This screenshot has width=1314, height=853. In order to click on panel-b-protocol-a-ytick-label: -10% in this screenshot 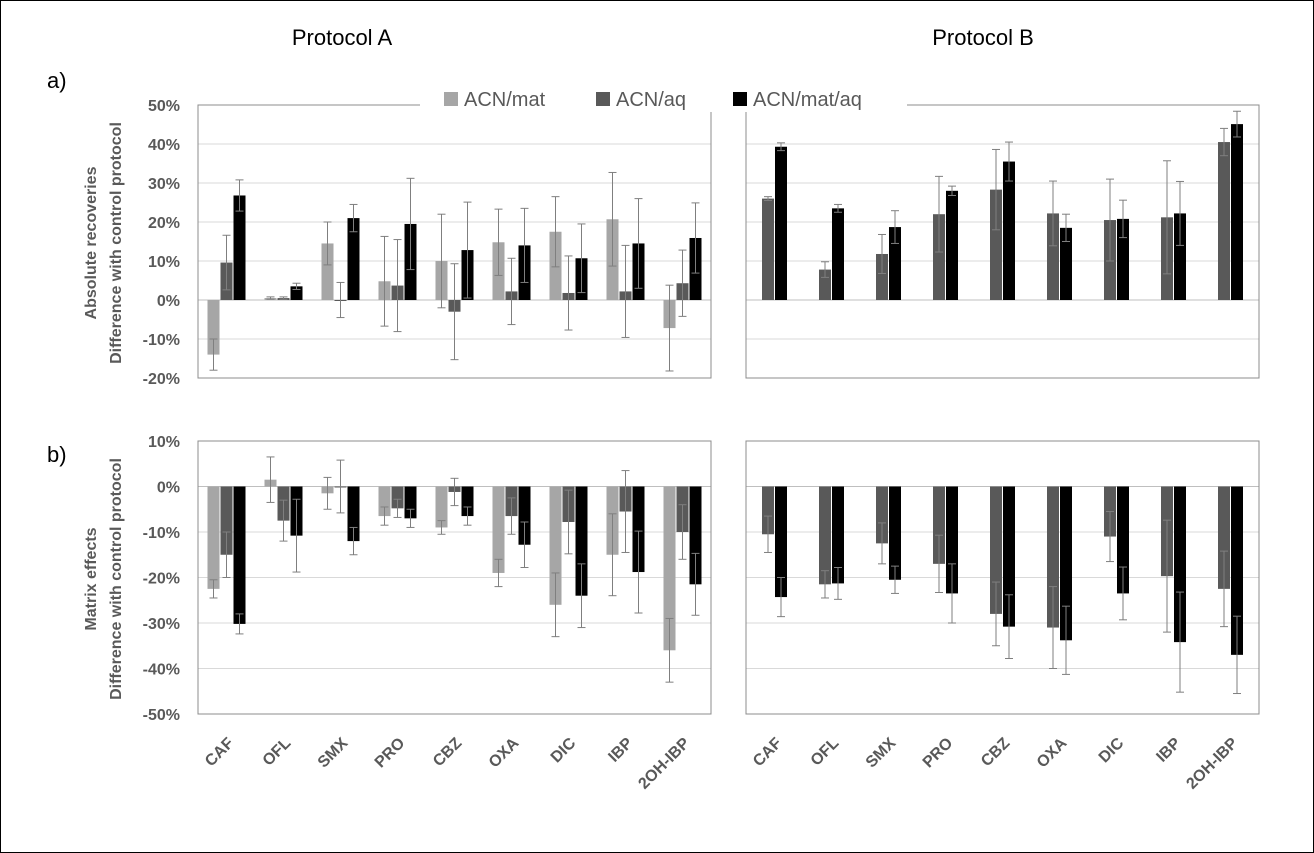, I will do `click(161, 533)`.